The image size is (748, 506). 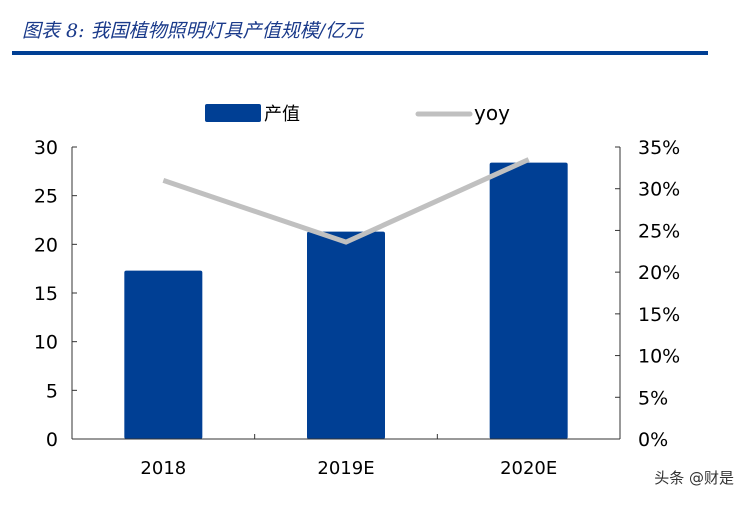 What do you see at coordinates (46, 294) in the screenshot?
I see `left-tick-label: 15` at bounding box center [46, 294].